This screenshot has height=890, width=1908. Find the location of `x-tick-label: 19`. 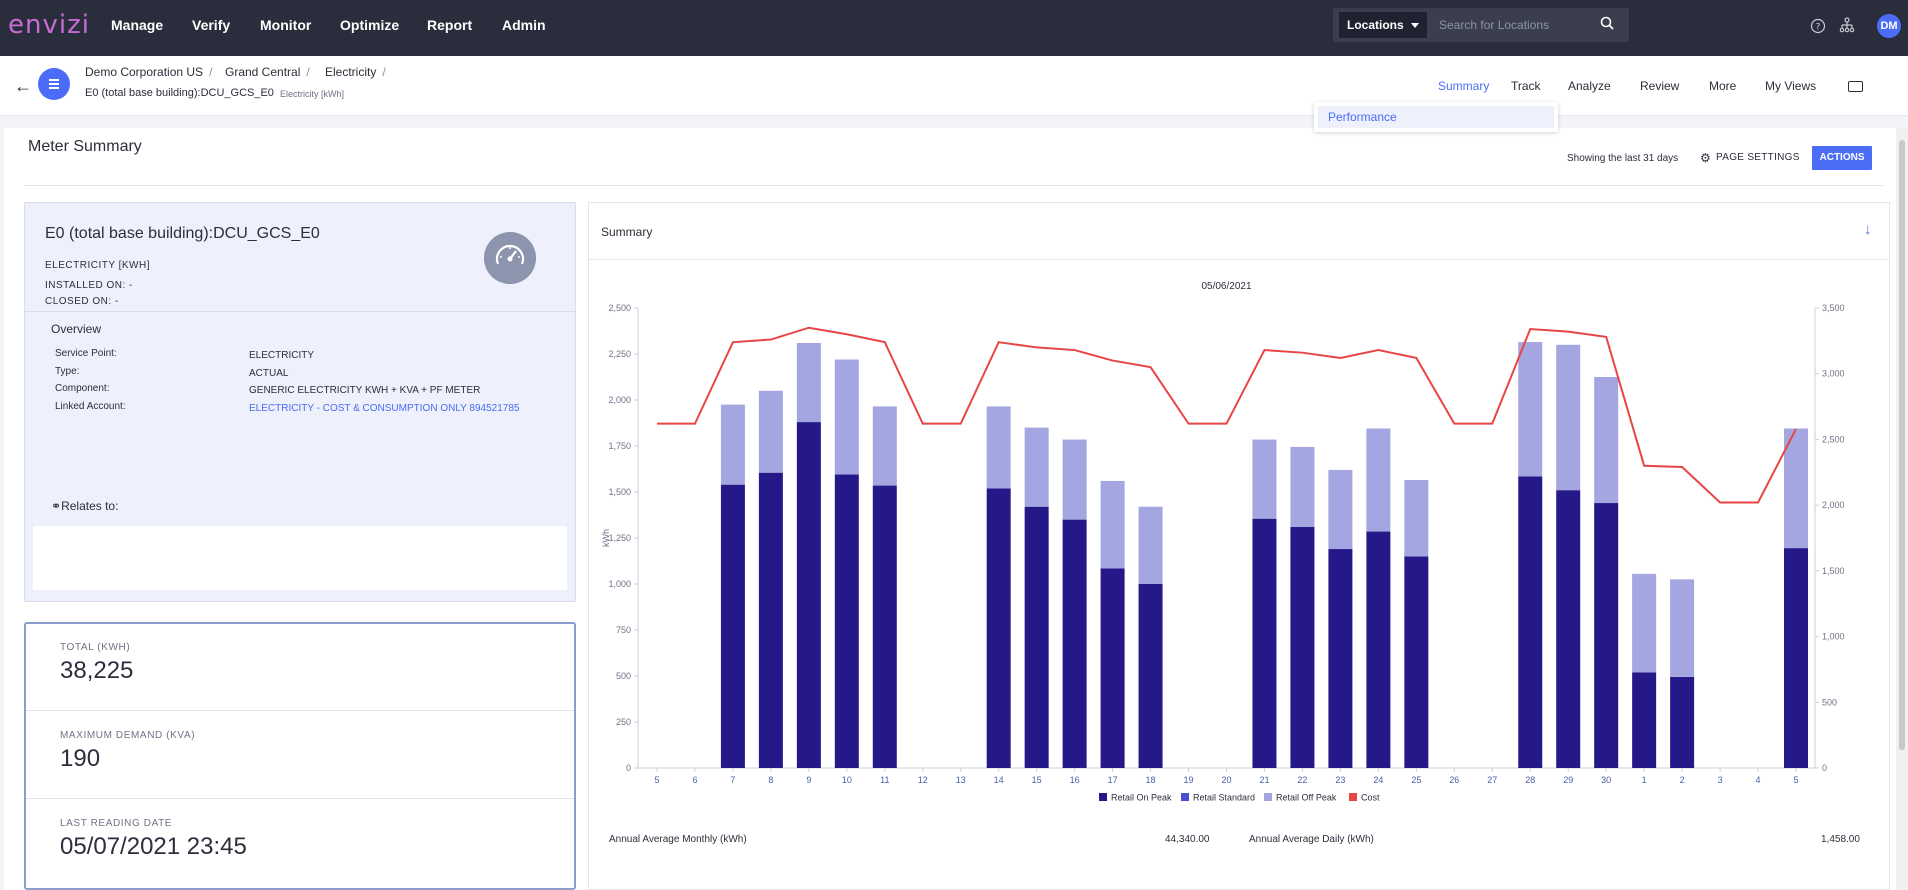

x-tick-label: 19 is located at coordinates (1189, 780).